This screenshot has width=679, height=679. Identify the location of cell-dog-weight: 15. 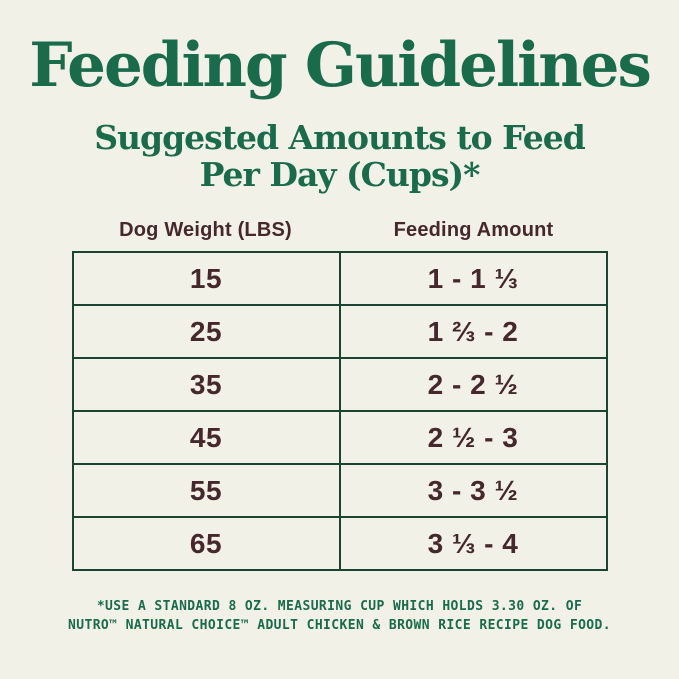
(207, 279).